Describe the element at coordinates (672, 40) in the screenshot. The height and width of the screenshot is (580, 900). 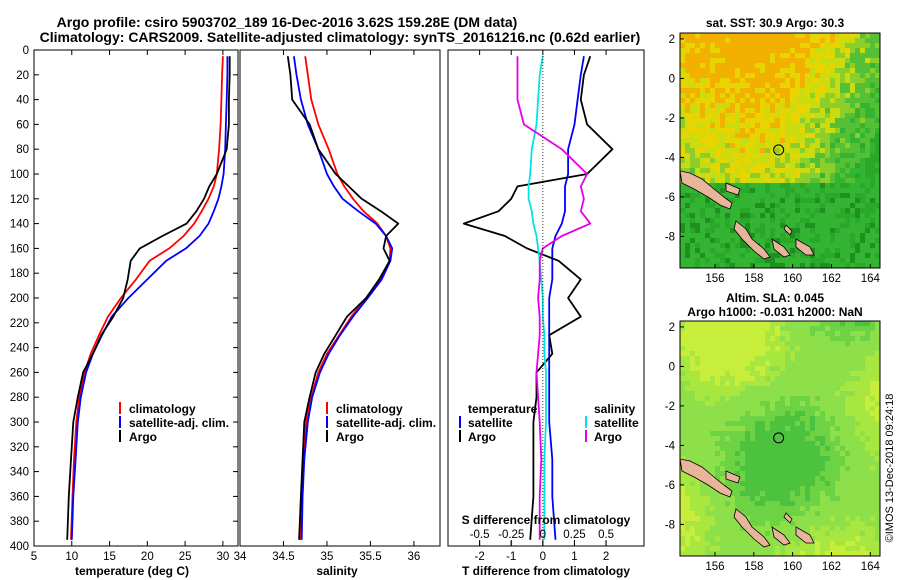
I see `map-y-tick-label: 2` at that location.